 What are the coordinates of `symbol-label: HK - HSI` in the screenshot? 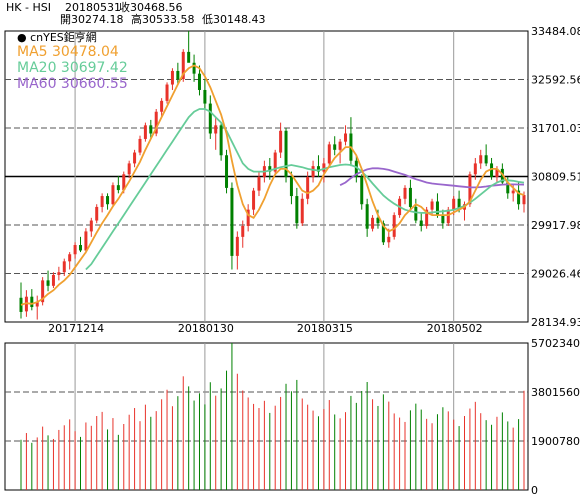 It's located at (28, 7).